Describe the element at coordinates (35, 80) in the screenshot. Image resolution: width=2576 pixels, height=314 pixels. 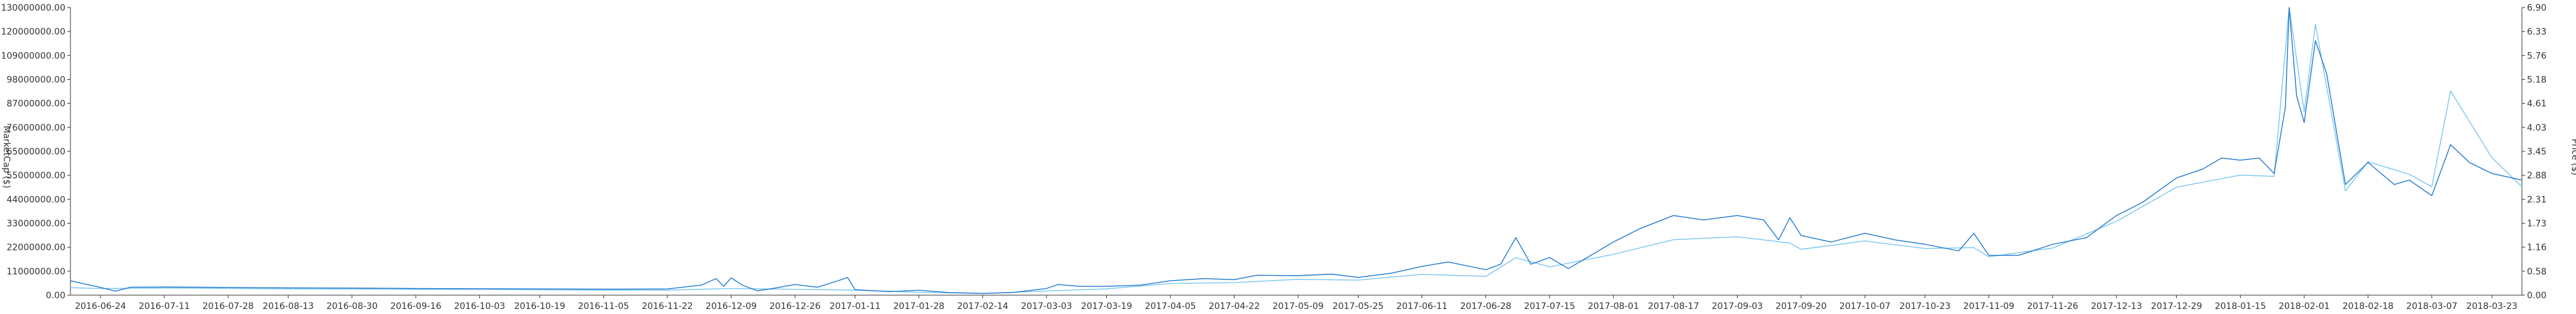
I see `y-left-tick-label: 98000000.00` at that location.